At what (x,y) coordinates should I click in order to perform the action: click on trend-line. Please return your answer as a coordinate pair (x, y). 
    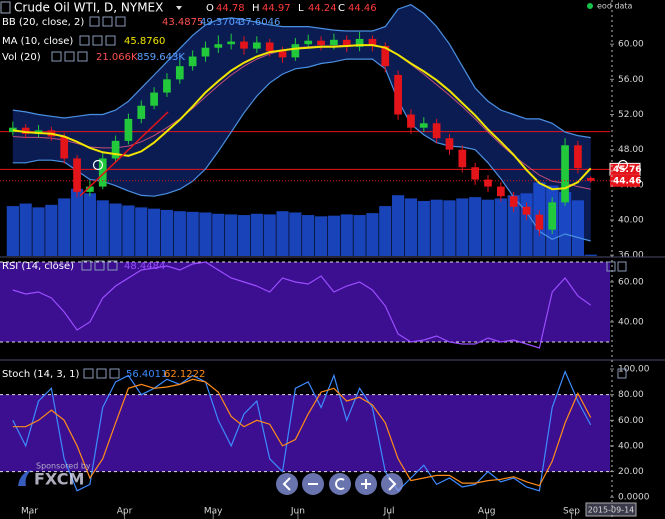
    Looking at the image, I should click on (124, 154).